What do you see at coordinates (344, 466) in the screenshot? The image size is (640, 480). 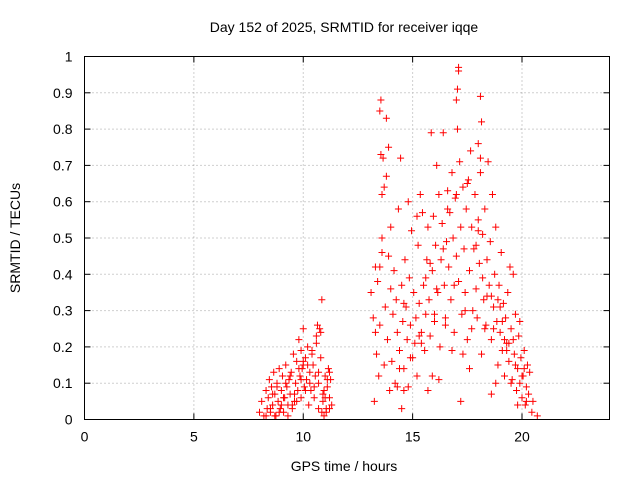 I see `x-axis-label: GPS time / hours` at bounding box center [344, 466].